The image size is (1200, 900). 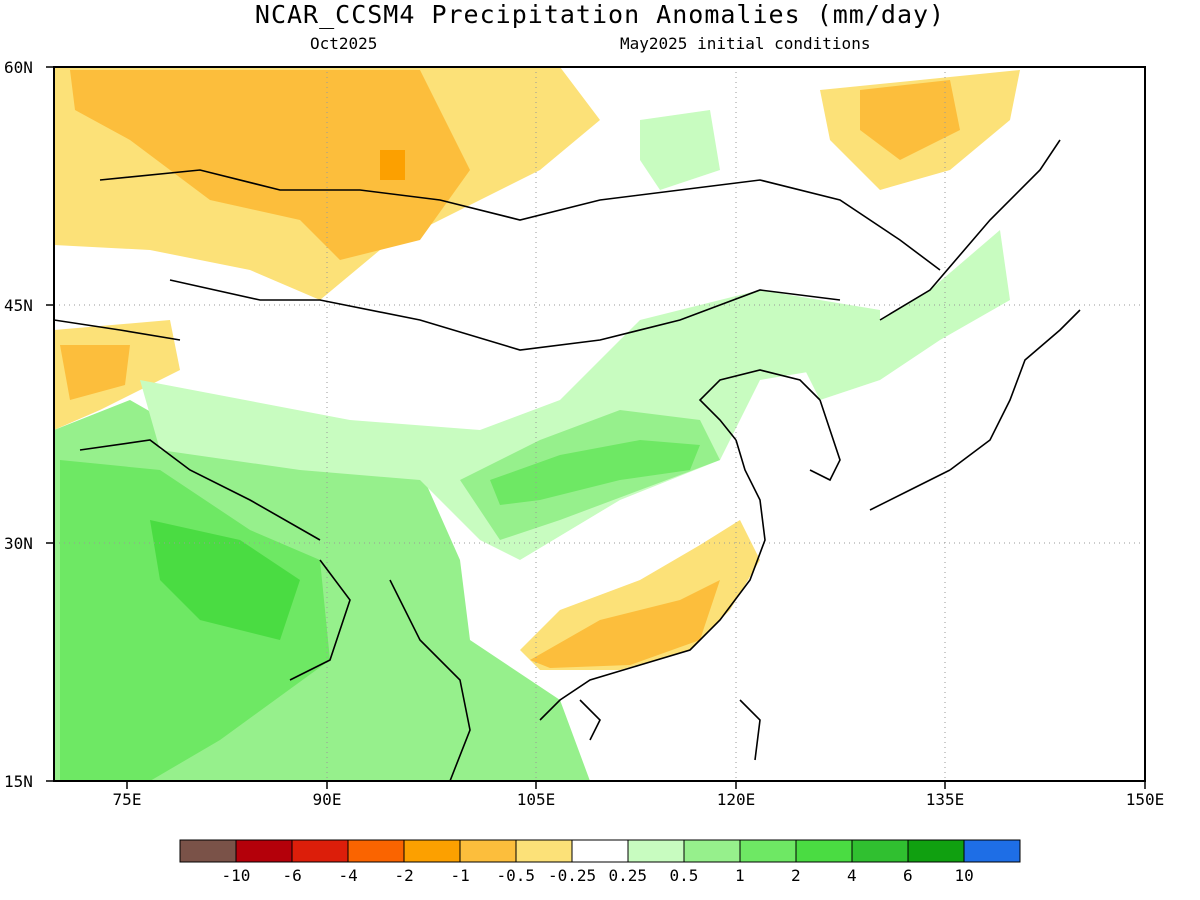 I want to click on dry-region-west-core, so click(x=95, y=372).